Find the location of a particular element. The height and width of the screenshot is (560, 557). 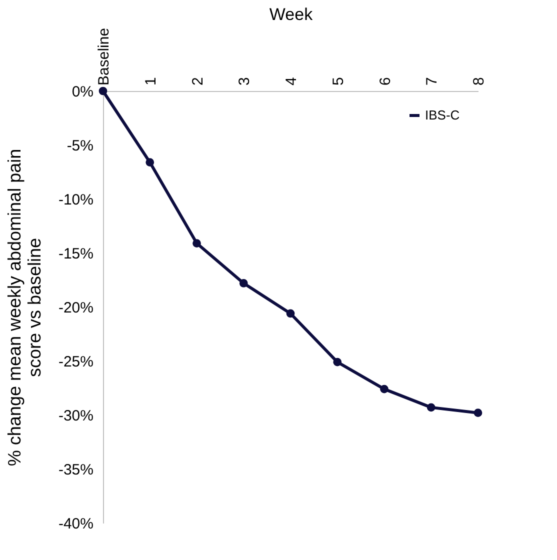

x-tick-label: 6 is located at coordinates (385, 81).